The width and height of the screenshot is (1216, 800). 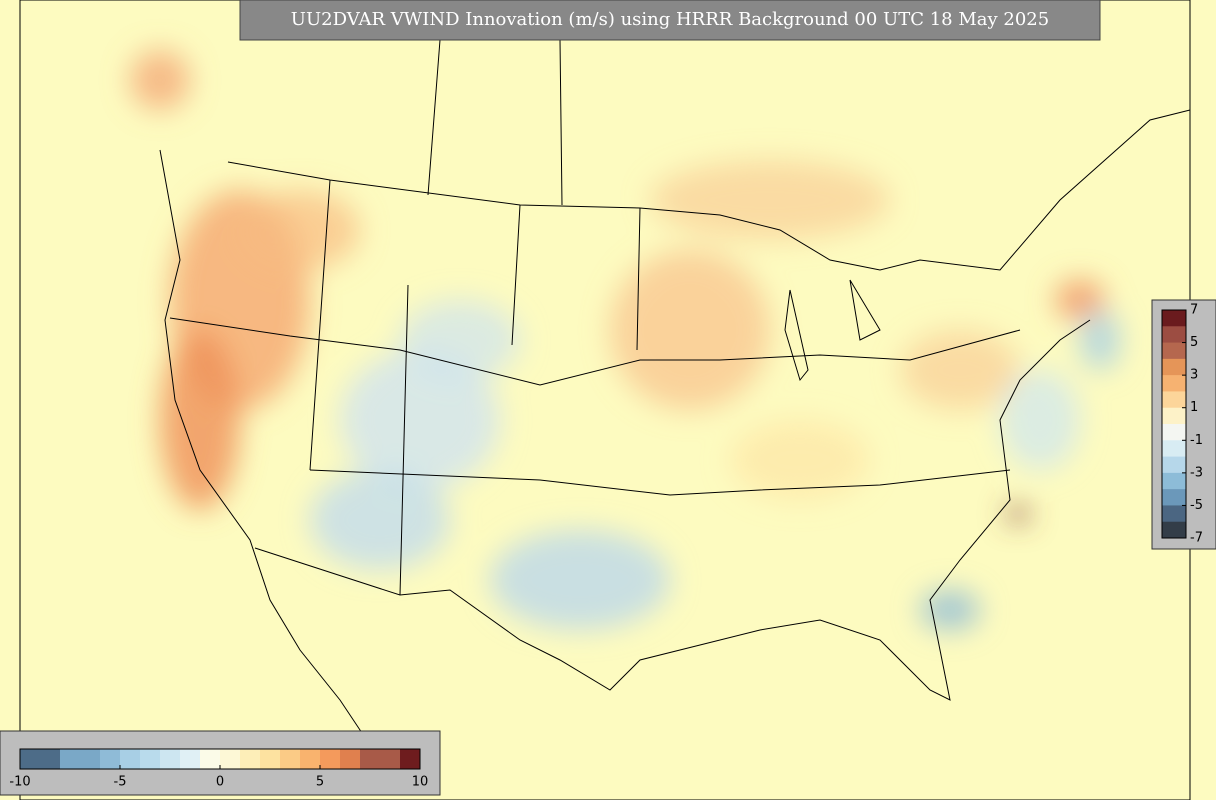 I want to click on colorbar-tick-label: 1, so click(x=1194, y=407).